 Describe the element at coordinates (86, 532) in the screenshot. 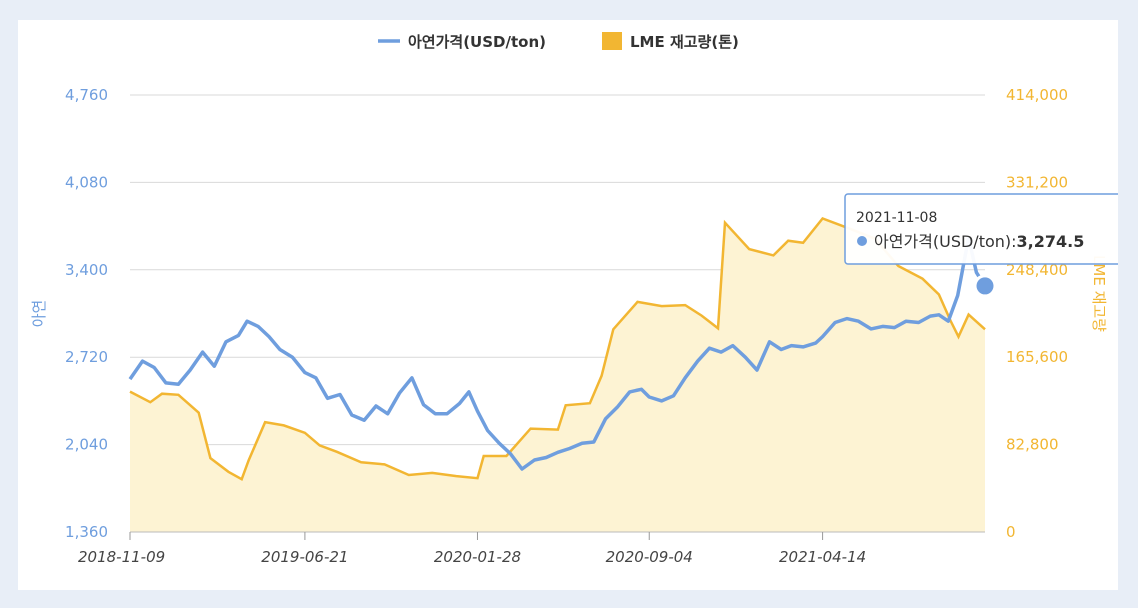

I see `y-left-tick-label: 1,360` at that location.